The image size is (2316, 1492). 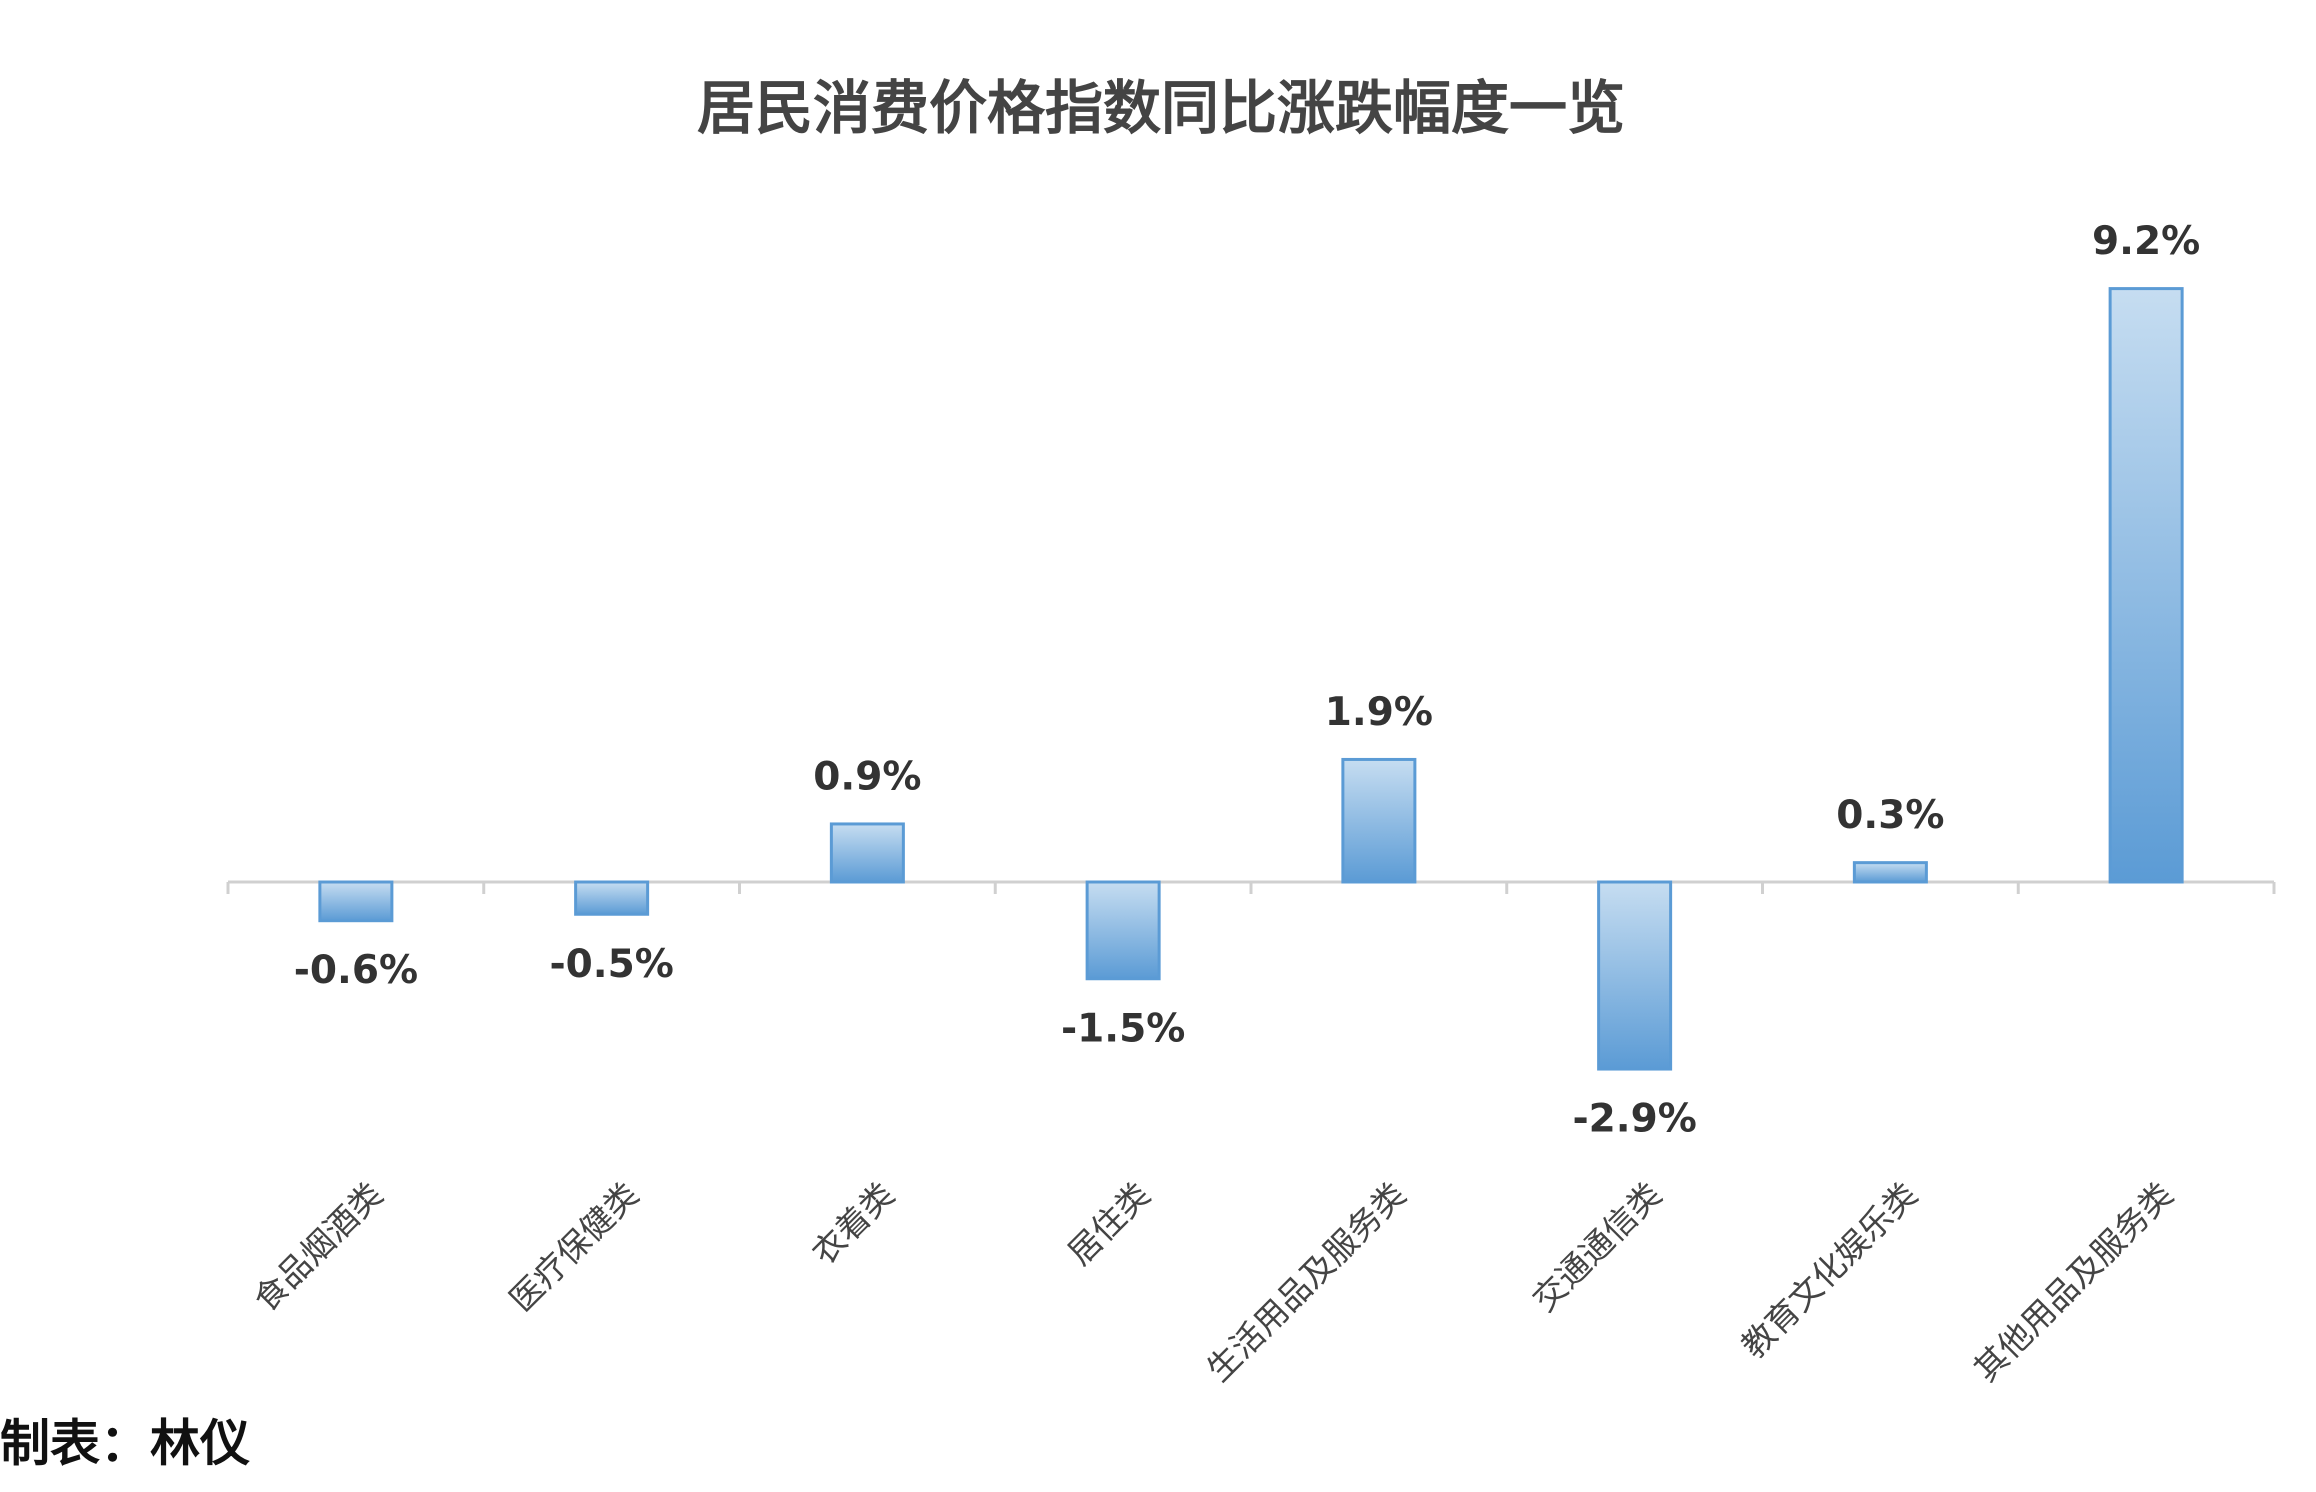 I want to click on x-tick-label: 食品烟酒类, so click(x=318, y=1247).